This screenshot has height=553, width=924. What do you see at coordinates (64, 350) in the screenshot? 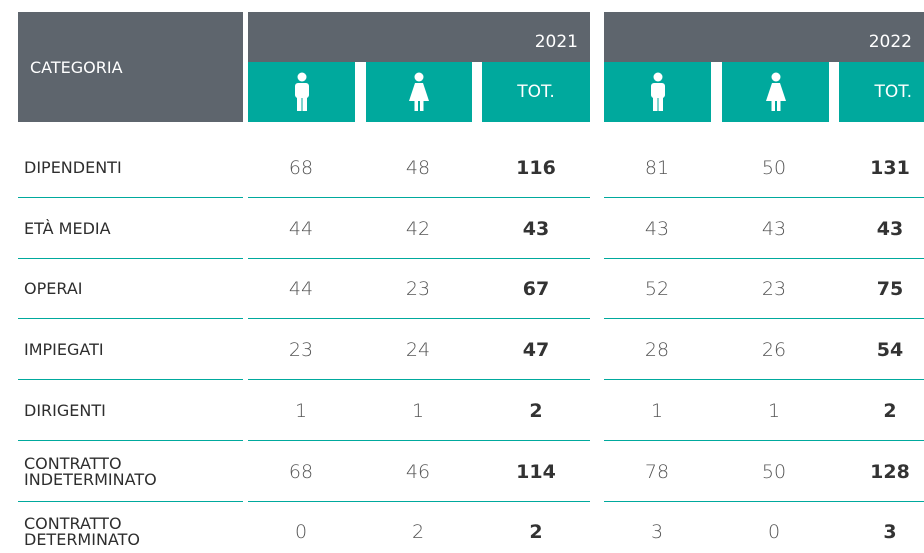
I see `row-label: IMPIEGATI` at bounding box center [64, 350].